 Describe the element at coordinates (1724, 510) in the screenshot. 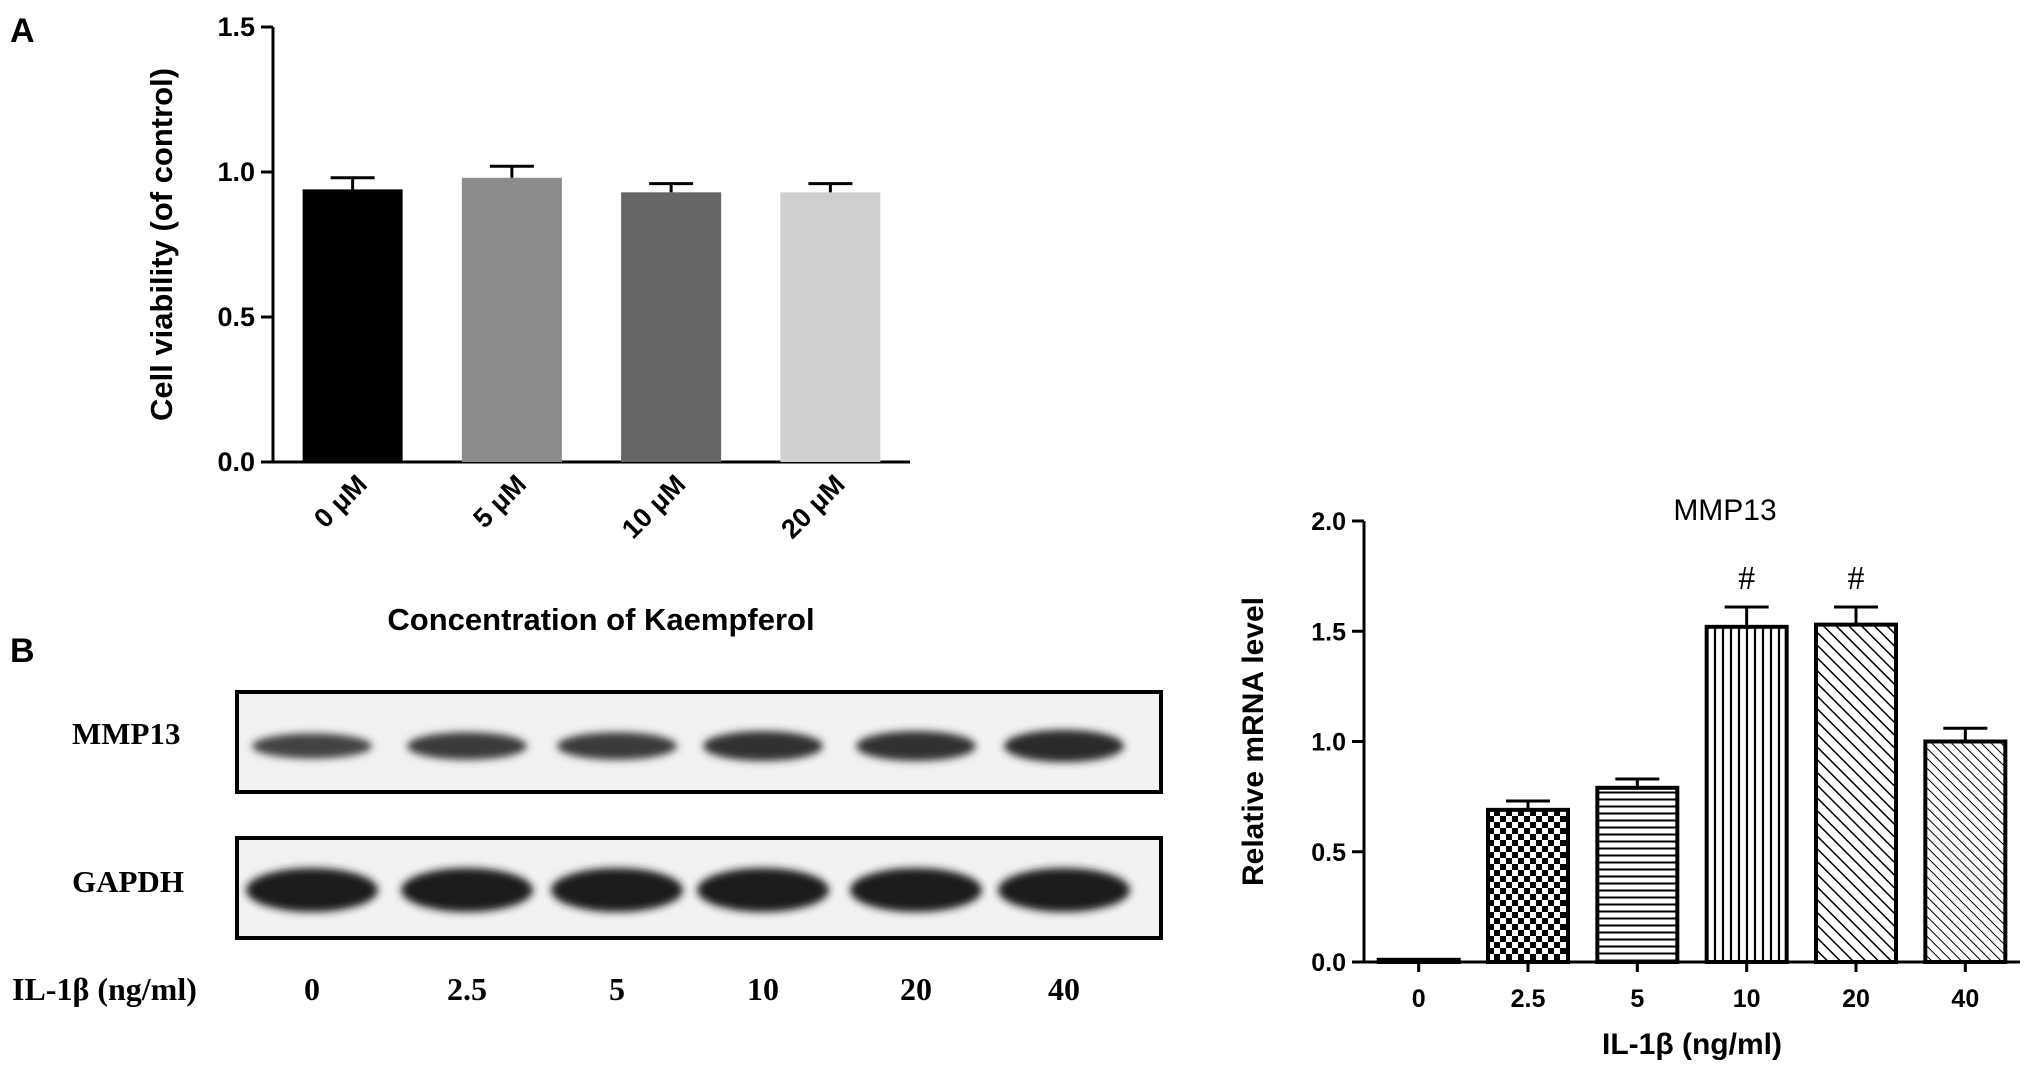

I see `chart-title: MMP13` at that location.